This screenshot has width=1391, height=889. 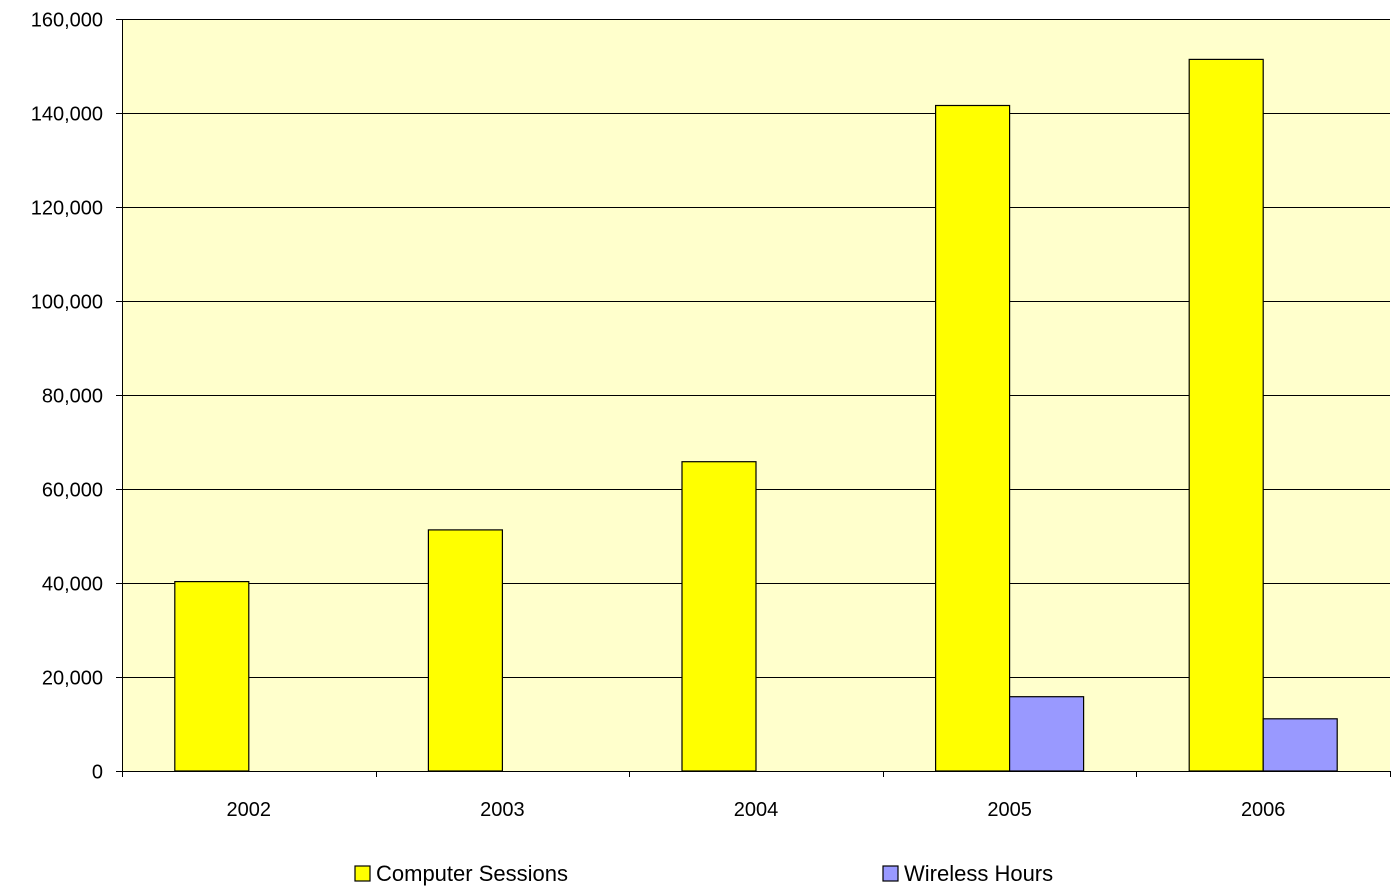 I want to click on y-tick-label: 80,000, so click(x=72, y=397).